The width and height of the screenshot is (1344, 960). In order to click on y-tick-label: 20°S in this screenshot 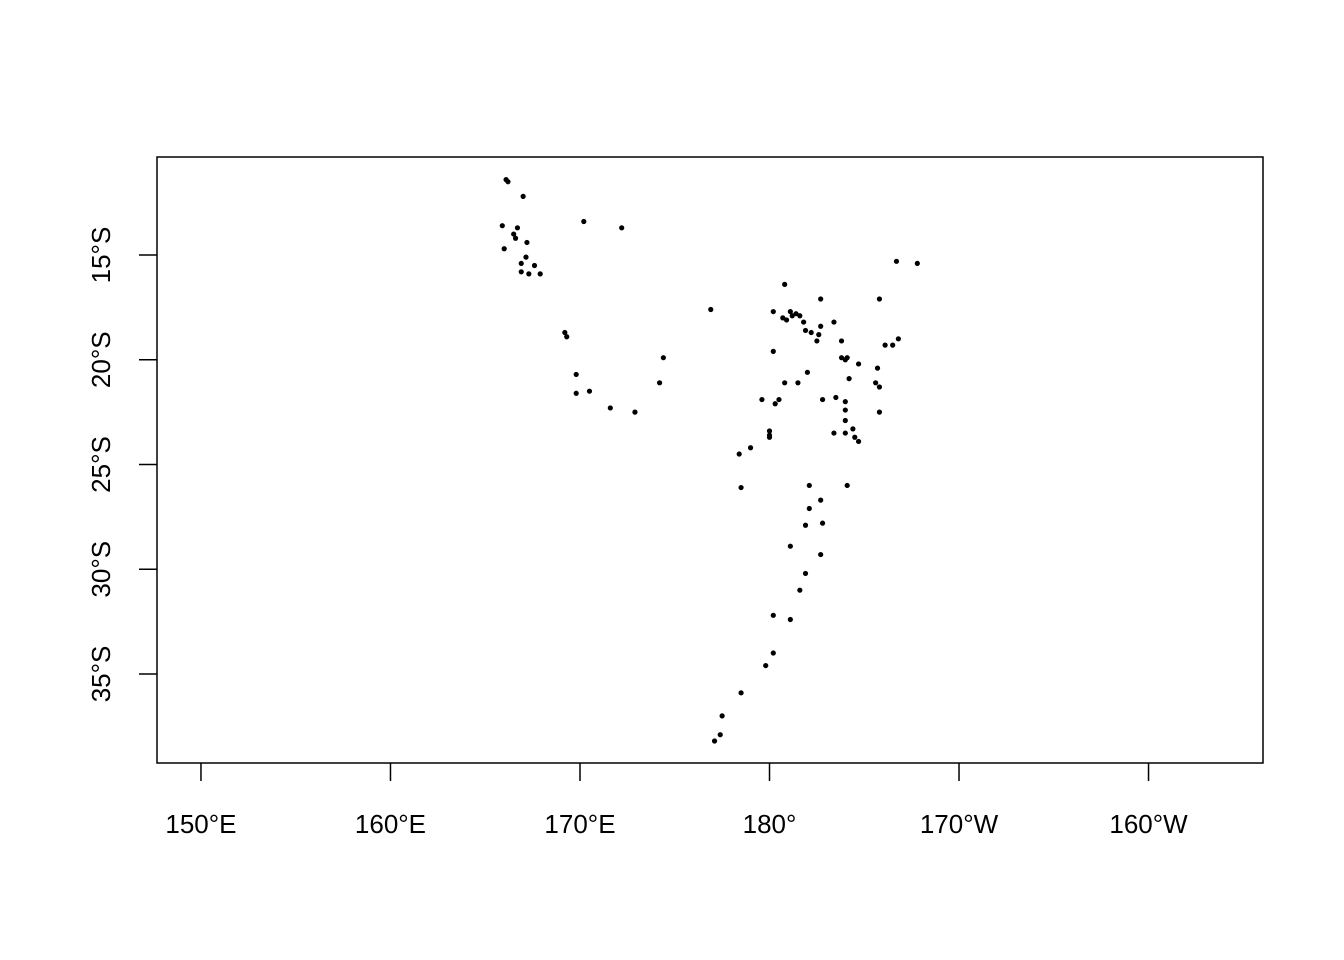, I will do `click(101, 359)`.